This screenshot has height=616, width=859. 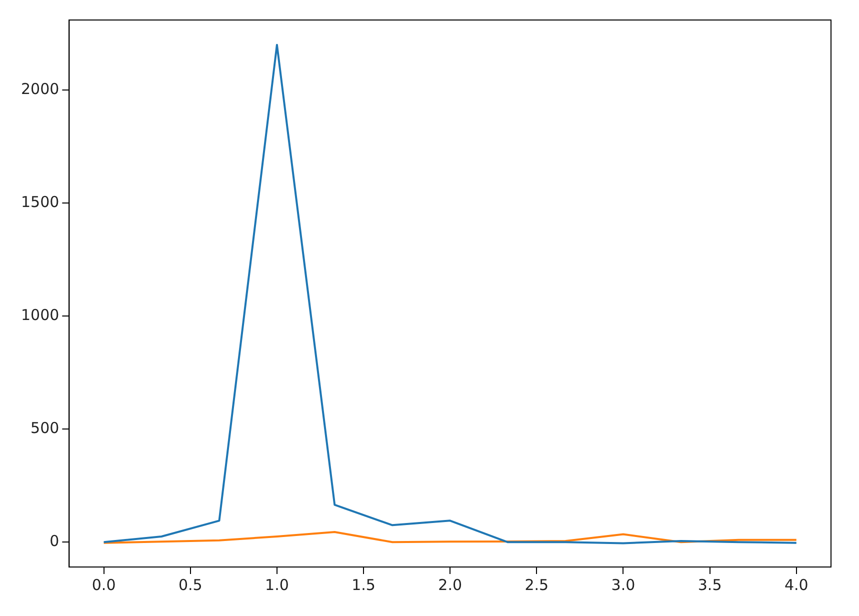 I want to click on x-tick-label: 3.5, so click(x=710, y=585).